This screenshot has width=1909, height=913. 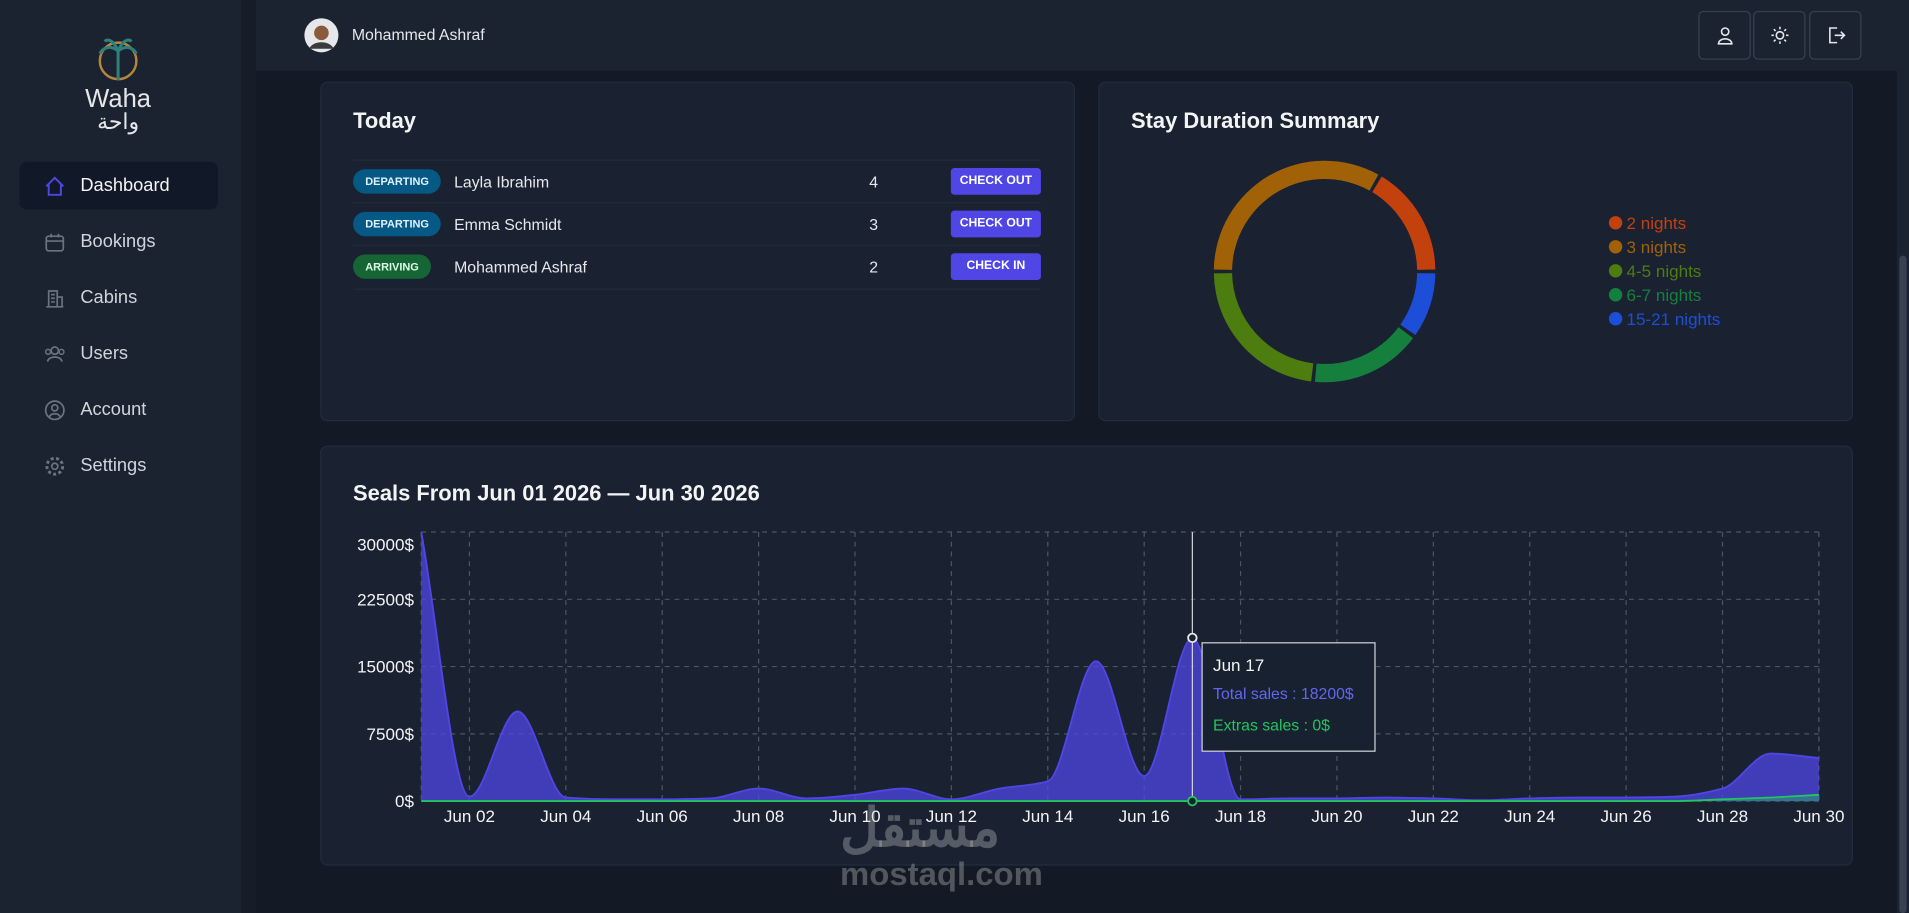 What do you see at coordinates (941, 874) in the screenshot?
I see `watermark: mostaql.com` at bounding box center [941, 874].